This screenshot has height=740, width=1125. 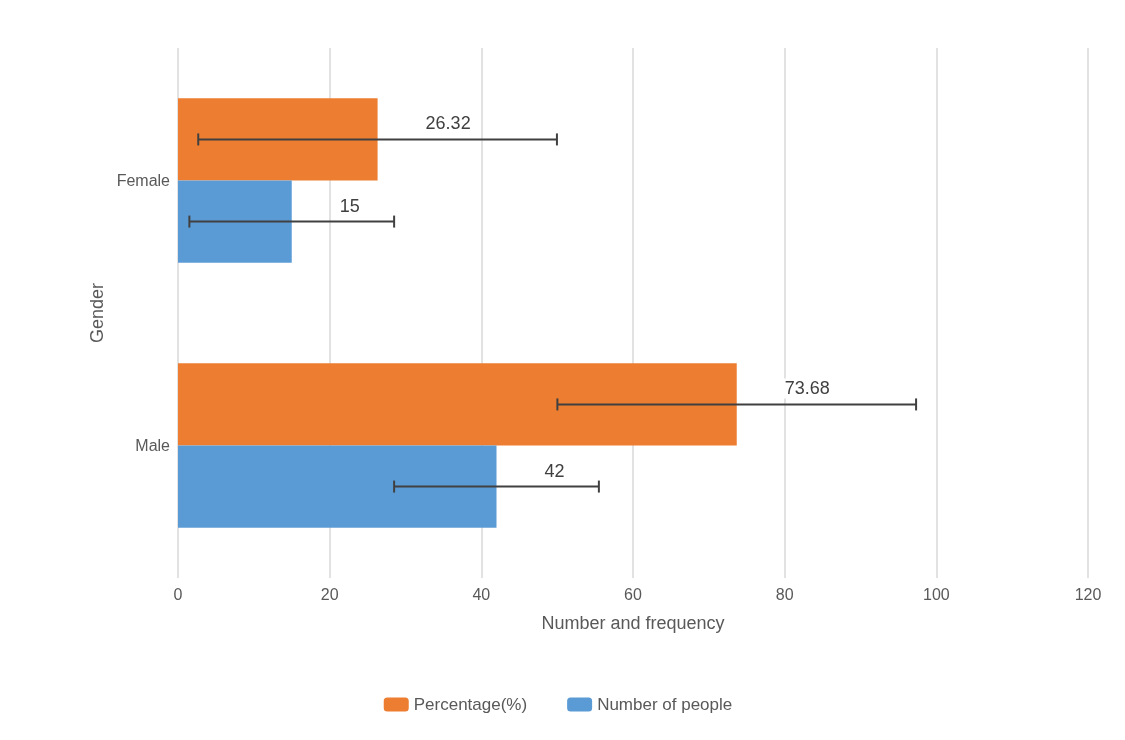 What do you see at coordinates (178, 594) in the screenshot?
I see `x-tick-label: 0` at bounding box center [178, 594].